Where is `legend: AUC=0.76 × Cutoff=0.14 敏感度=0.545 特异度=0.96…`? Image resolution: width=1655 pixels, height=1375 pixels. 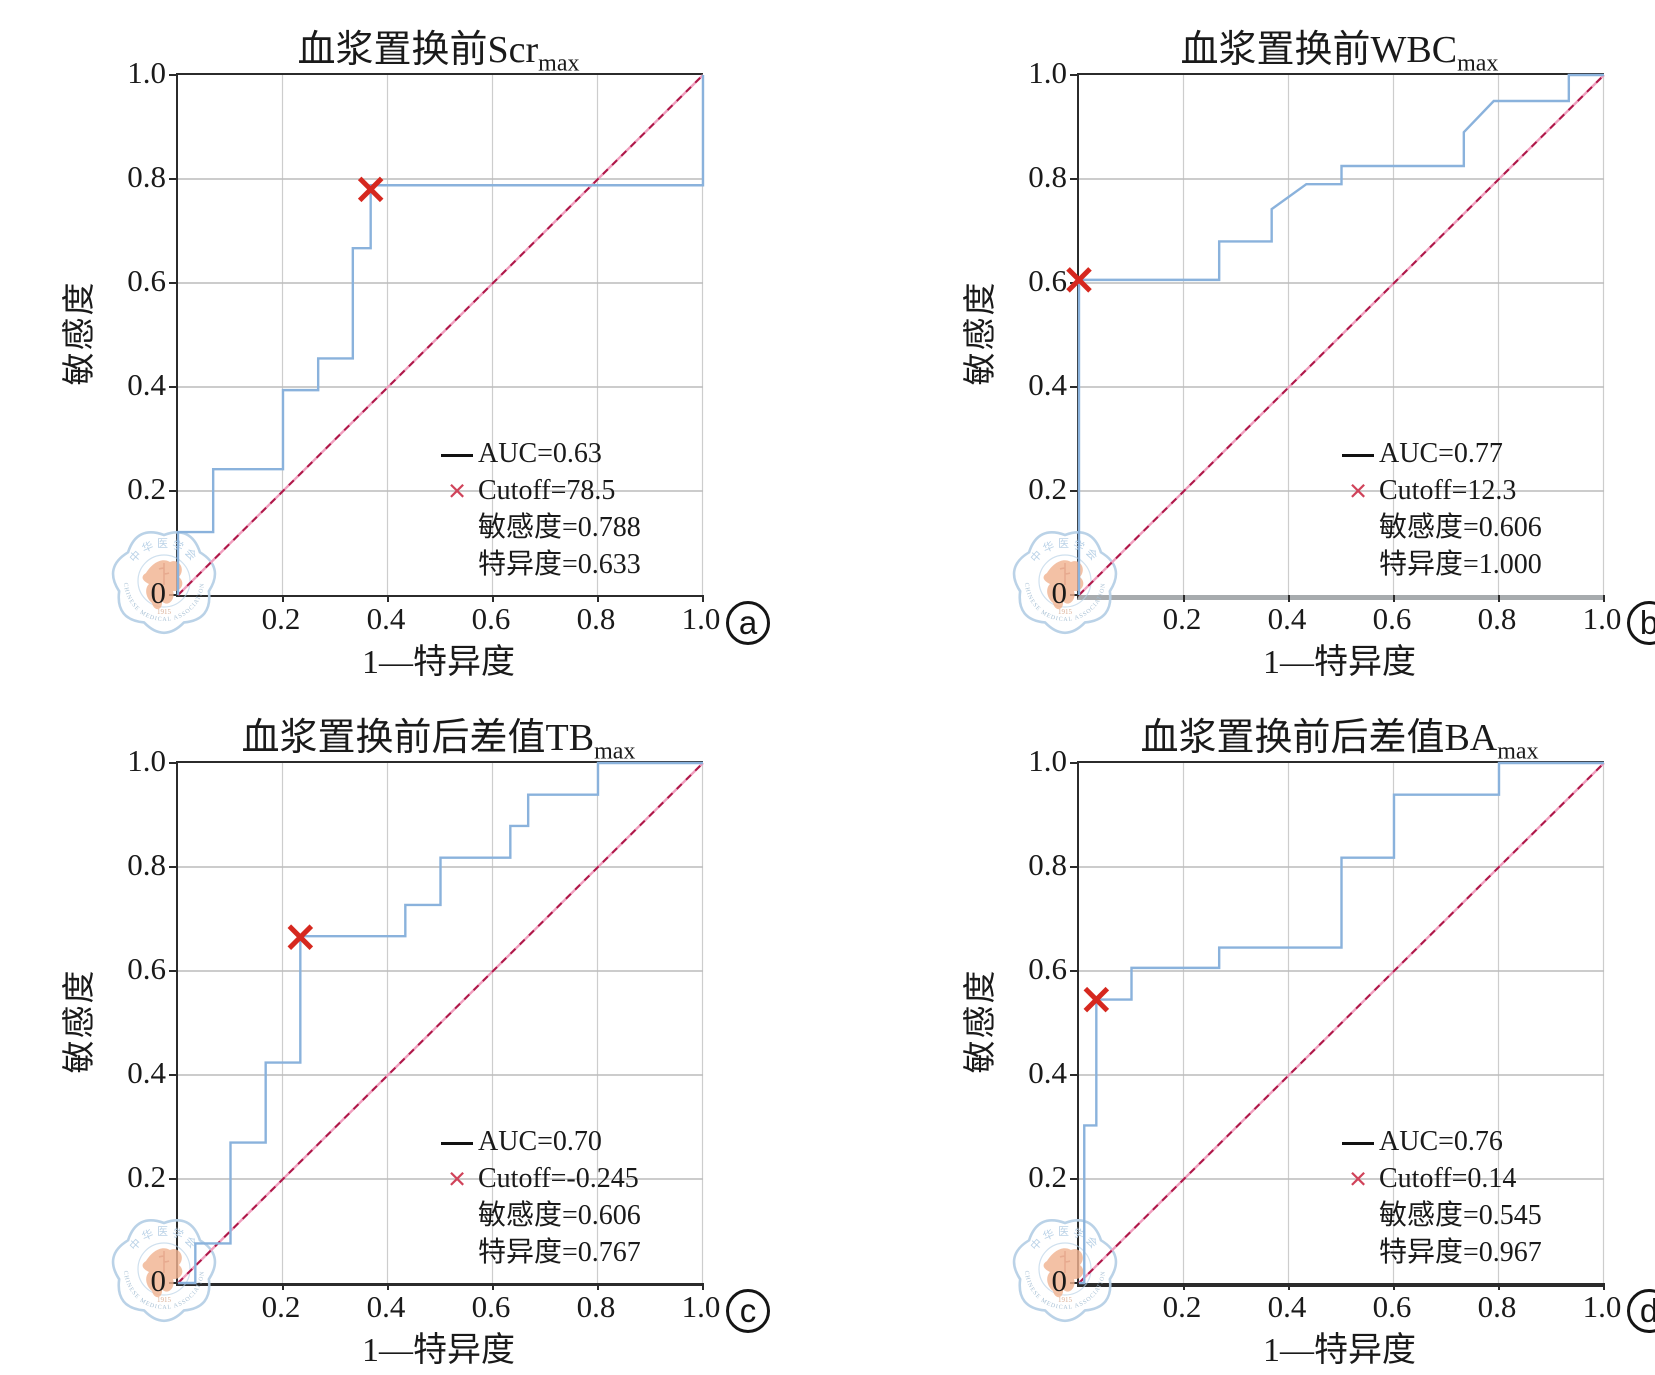
legend: AUC=0.76 × Cutoff=0.14 敏感度=0.545 特异度=0.96… is located at coordinates (1439, 1197).